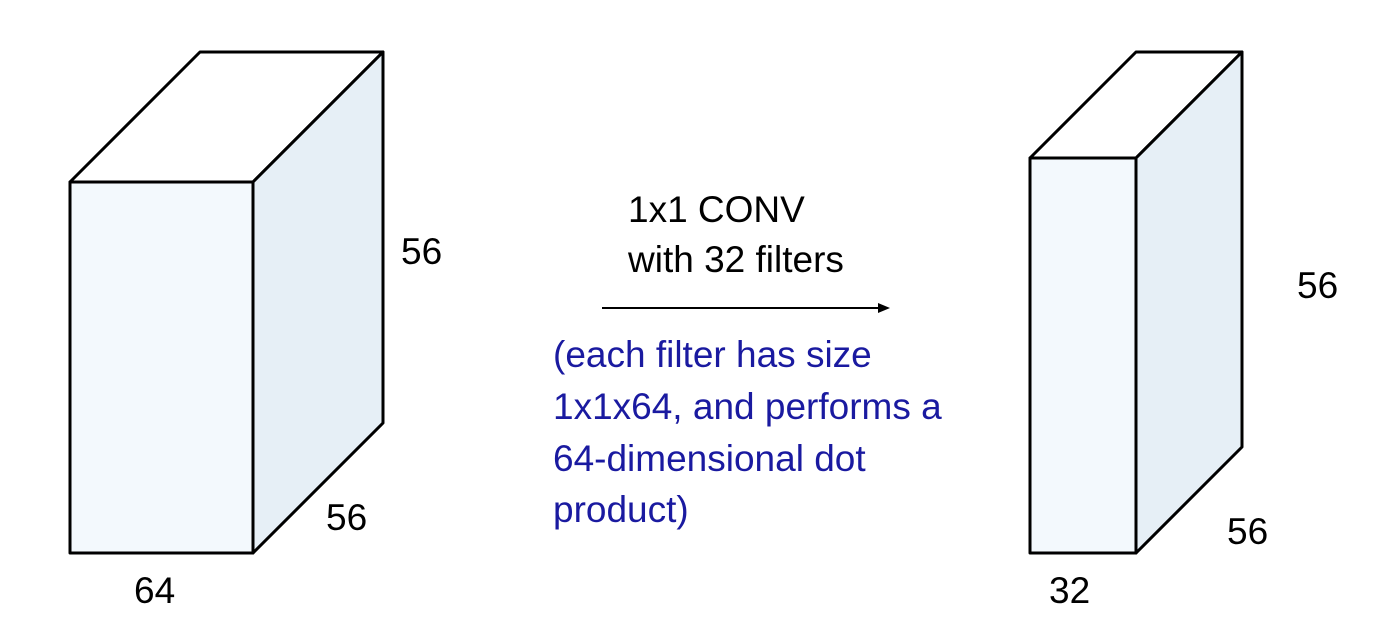 The image size is (1391, 640). What do you see at coordinates (421, 251) in the screenshot?
I see `input-height-label: 56` at bounding box center [421, 251].